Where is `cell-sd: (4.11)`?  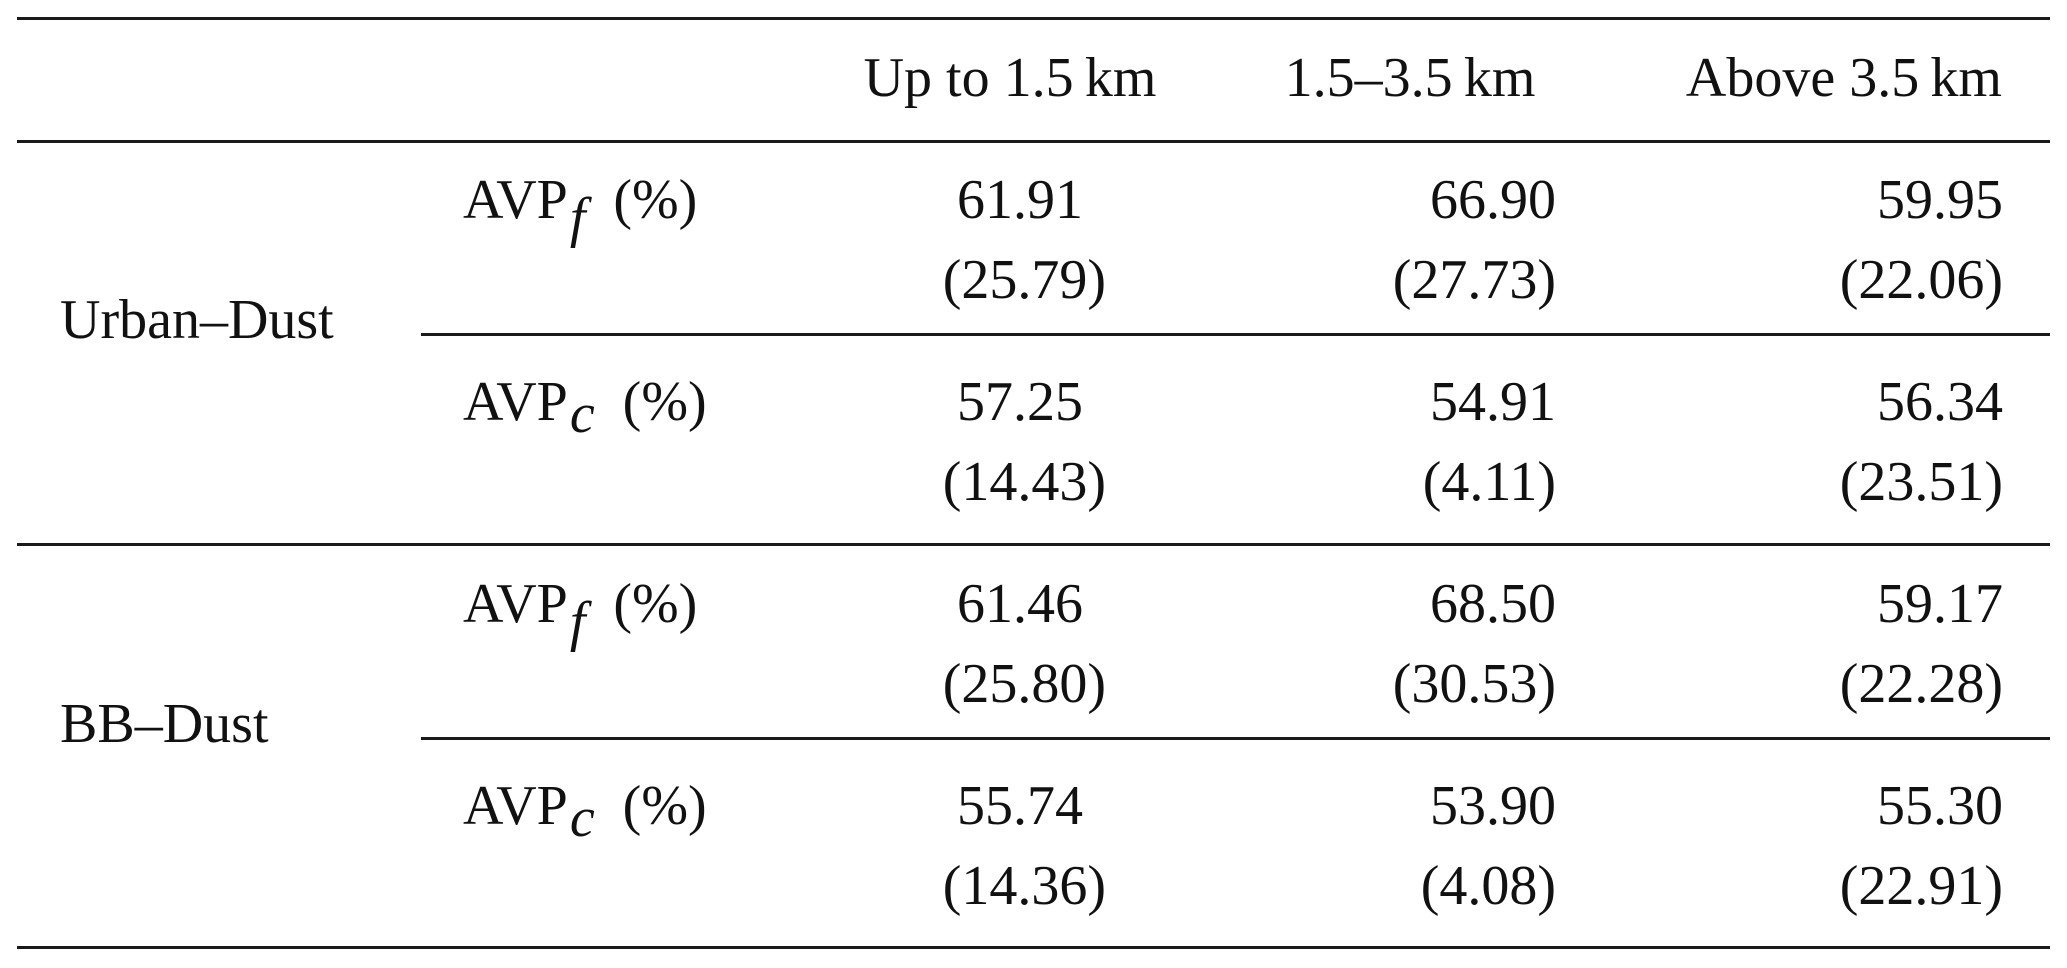 cell-sd: (4.11) is located at coordinates (1489, 482).